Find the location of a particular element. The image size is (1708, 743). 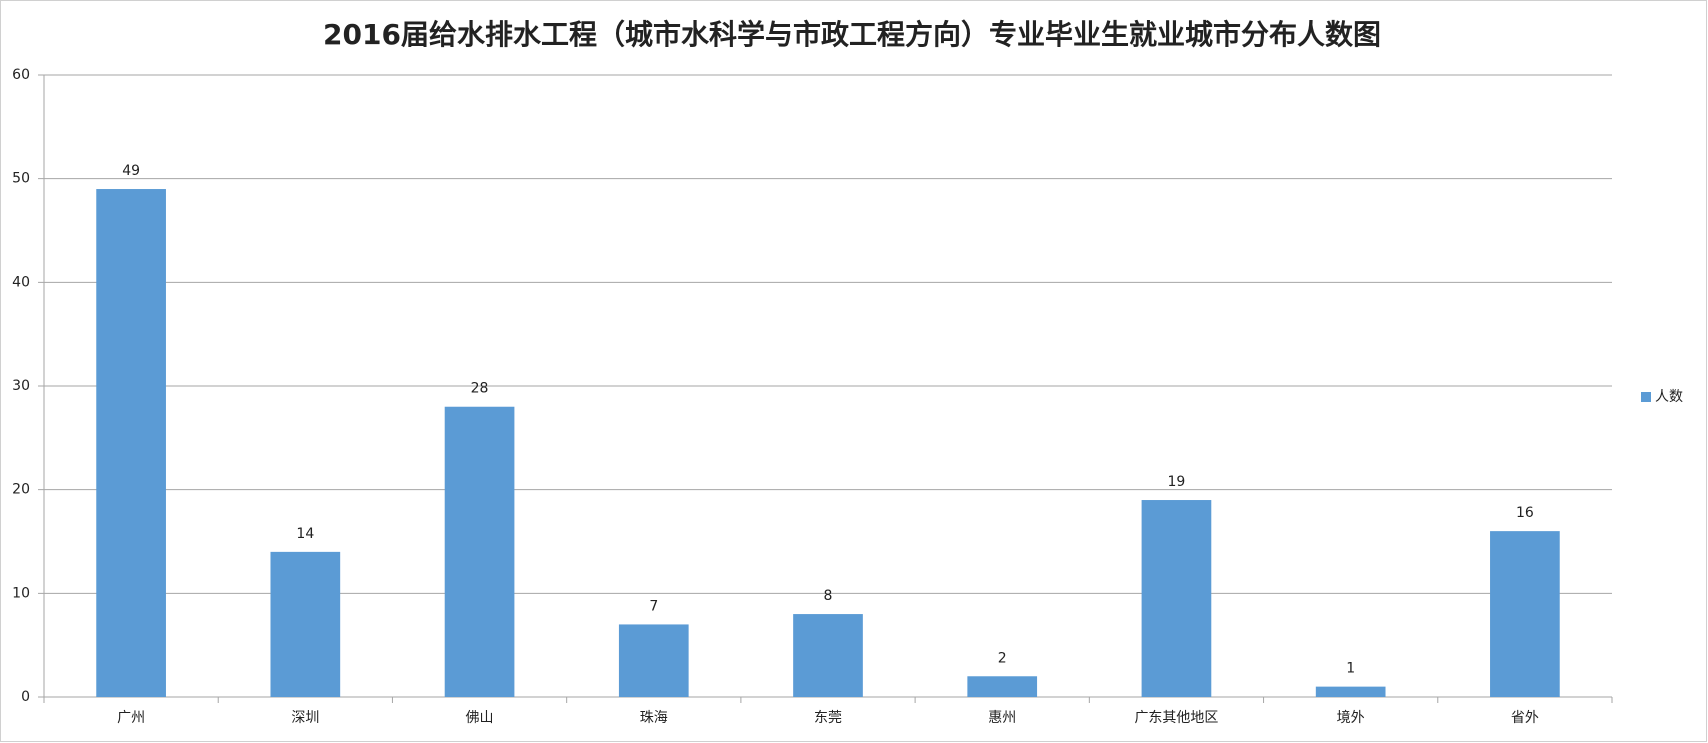

data-label: 49 is located at coordinates (131, 171).